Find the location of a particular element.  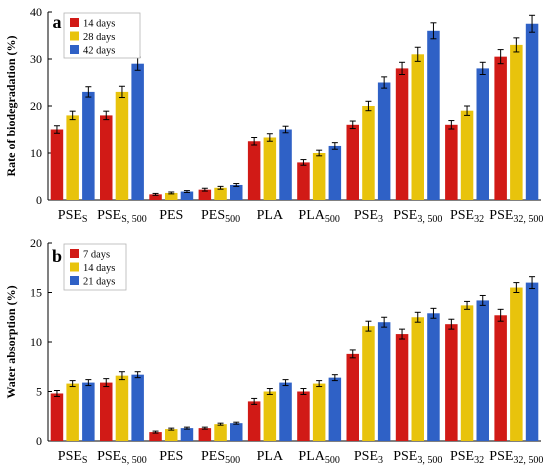

y-tick-label: 20 is located at coordinates (36, 106).